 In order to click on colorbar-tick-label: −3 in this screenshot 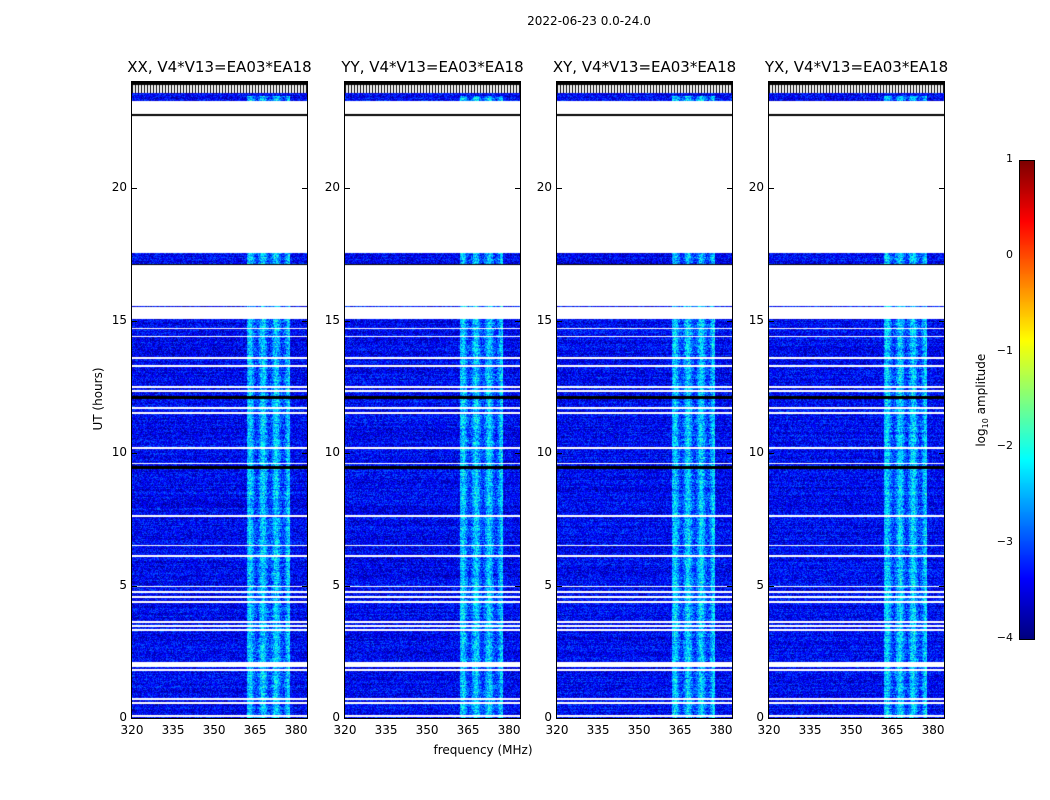, I will do `click(1004, 542)`.